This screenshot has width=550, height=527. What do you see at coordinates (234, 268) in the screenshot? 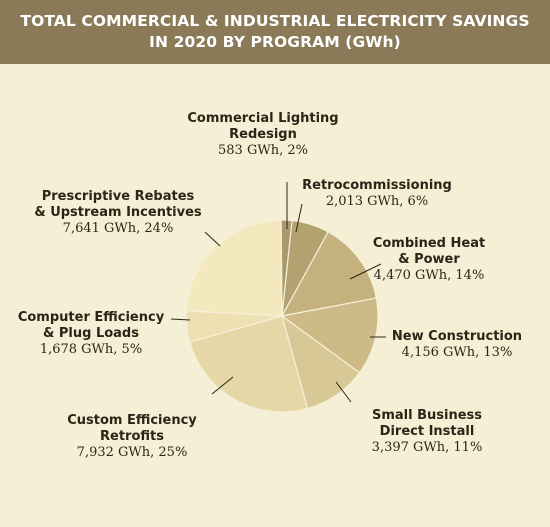
I see `pie-slice-prescriptive-rebates-upstream` at bounding box center [234, 268].